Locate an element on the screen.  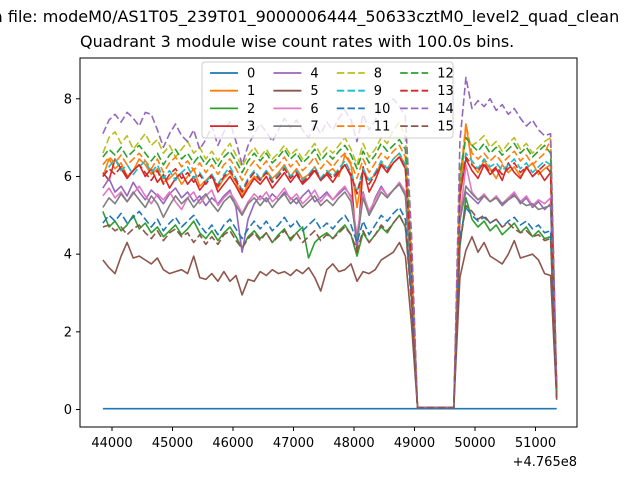
x-tick-label: 51000 is located at coordinates (535, 443).